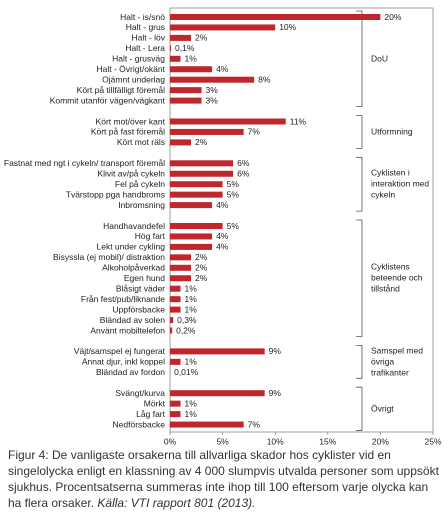 This screenshot has width=448, height=518. I want to click on category-label: Halt - Övrigt/okänt, so click(131, 69).